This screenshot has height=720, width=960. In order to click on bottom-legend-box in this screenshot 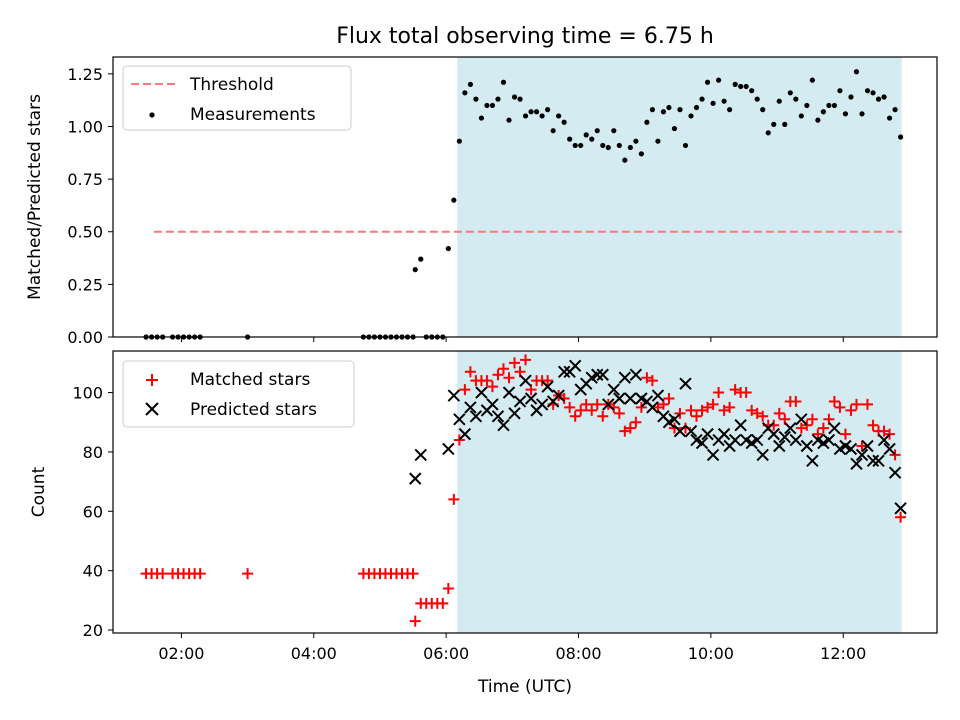, I will do `click(238, 394)`.